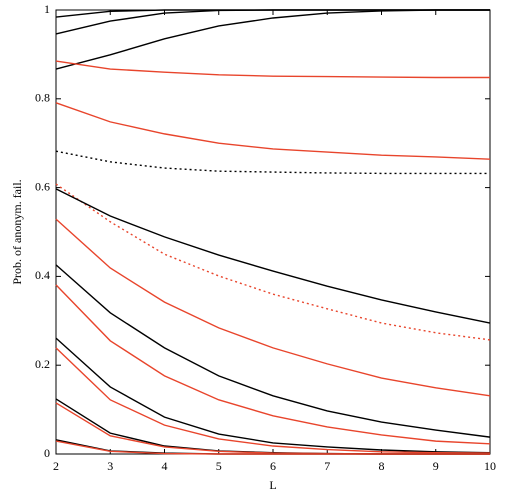 This screenshot has height=497, width=510. What do you see at coordinates (42, 186) in the screenshot?
I see `y-tick-label: 0.6` at bounding box center [42, 186].